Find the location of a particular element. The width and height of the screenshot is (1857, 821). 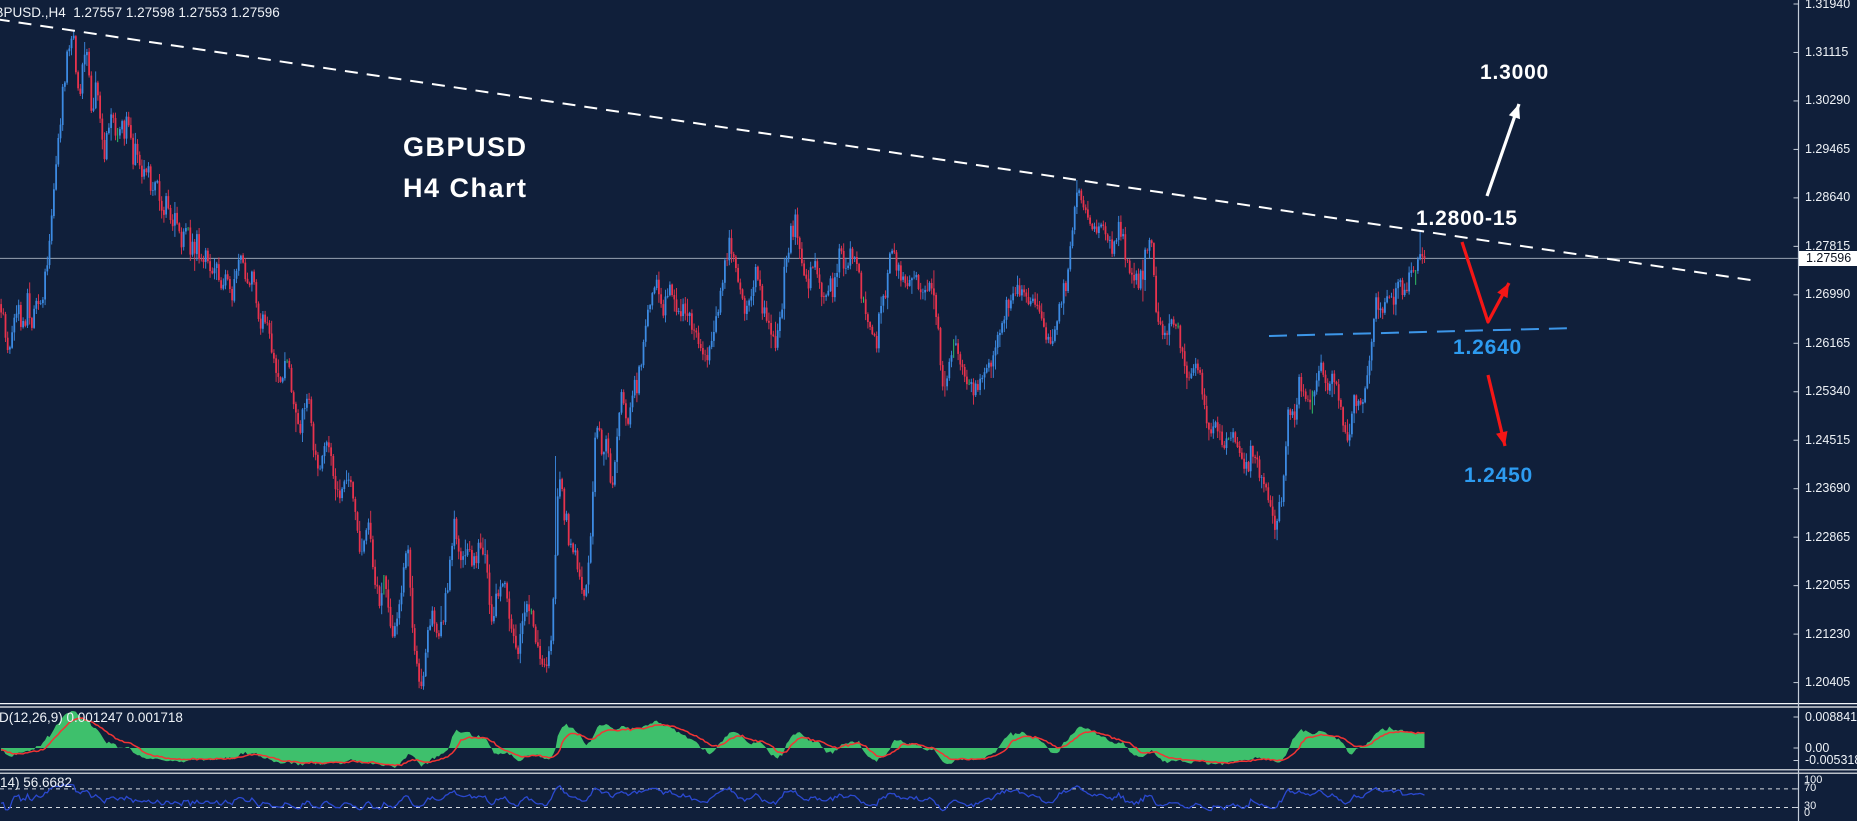

rsi-line is located at coordinates (712, 797).